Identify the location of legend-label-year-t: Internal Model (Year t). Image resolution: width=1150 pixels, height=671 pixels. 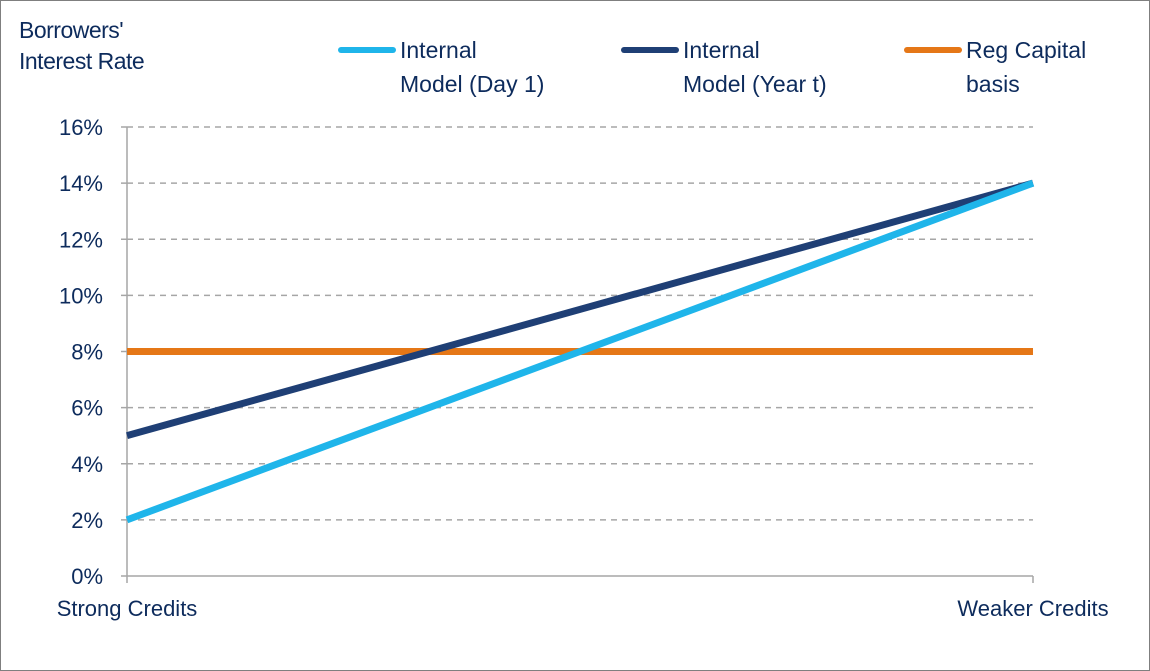
(783, 67).